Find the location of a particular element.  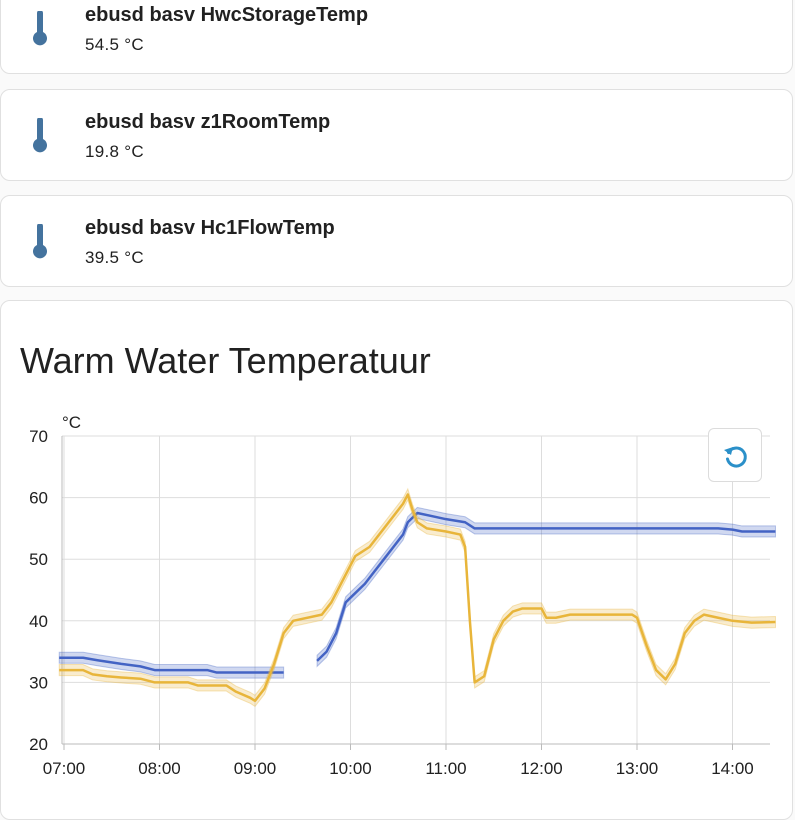

x-tick-label: 12:00 is located at coordinates (541, 768).